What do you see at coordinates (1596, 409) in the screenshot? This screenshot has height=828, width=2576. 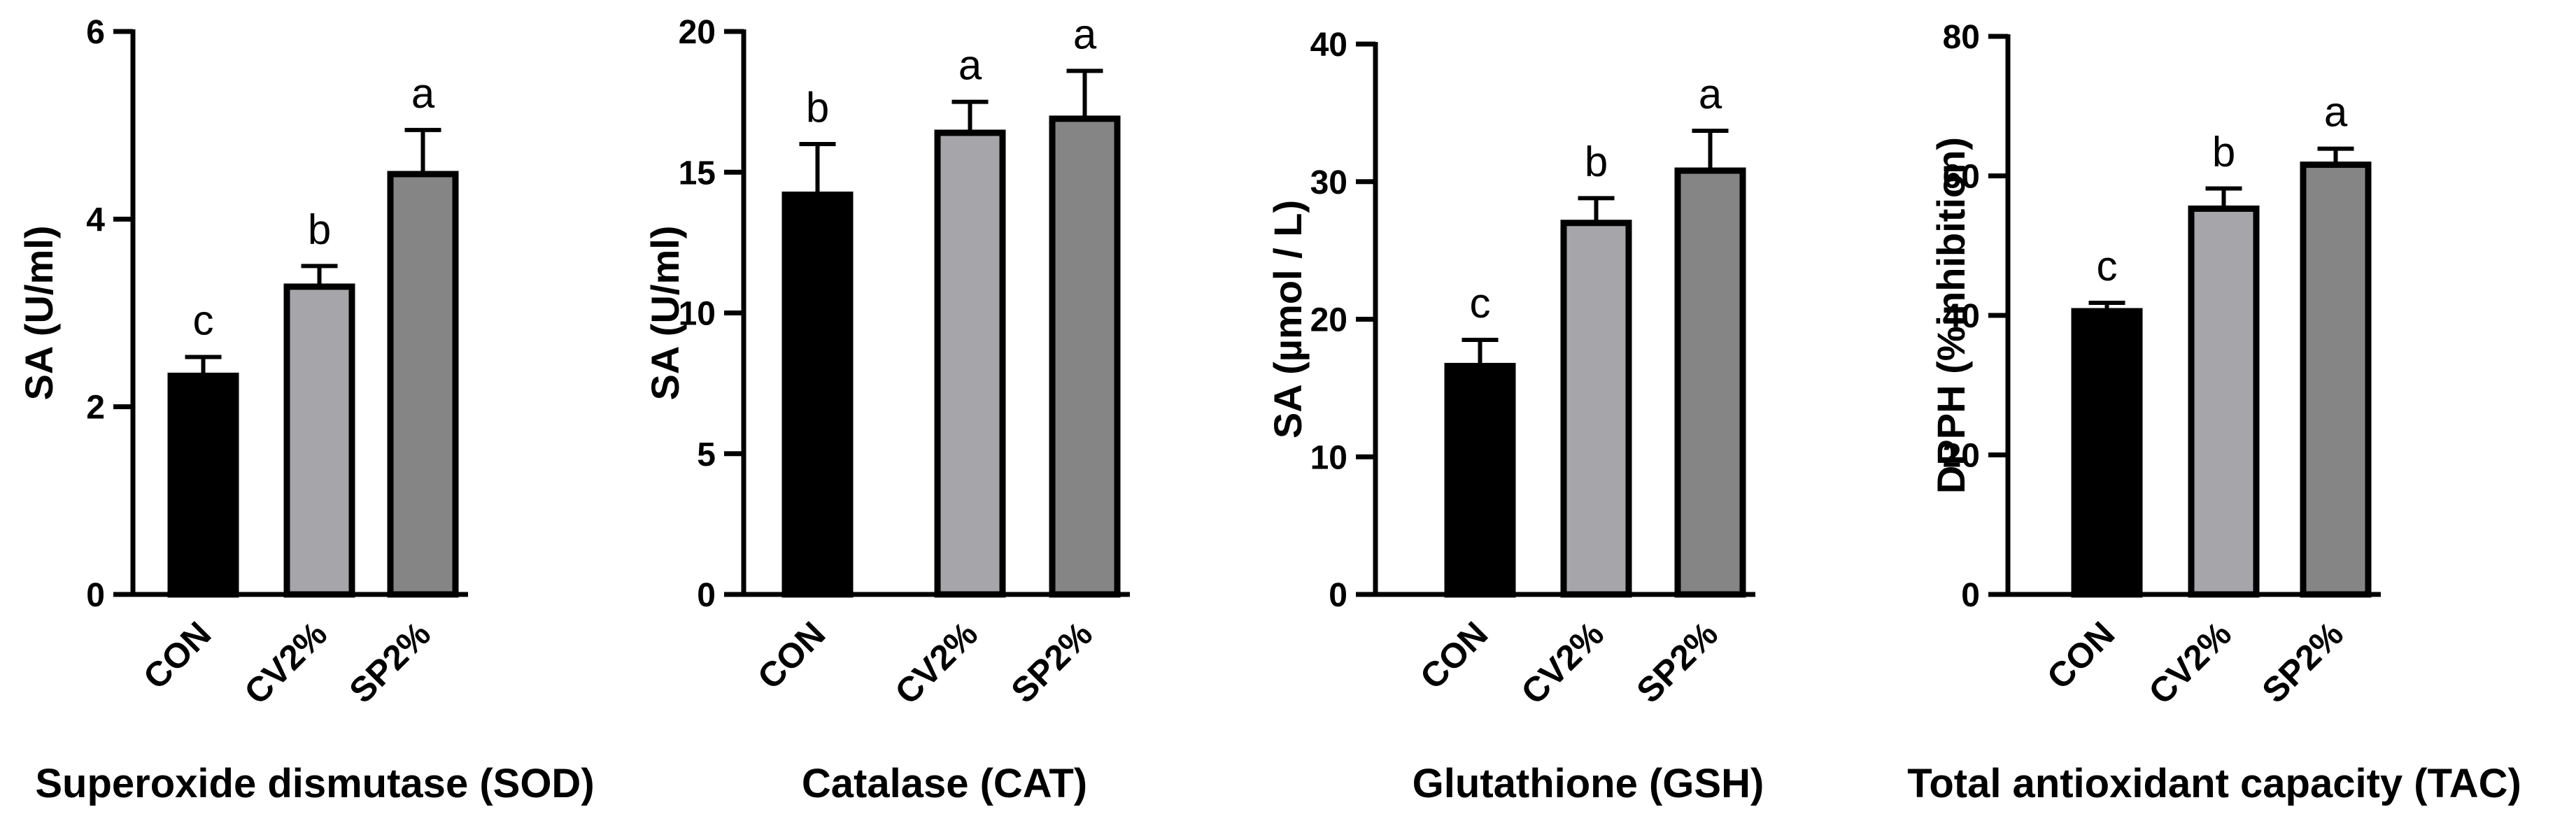 I see `chart3-bar-cv2` at bounding box center [1596, 409].